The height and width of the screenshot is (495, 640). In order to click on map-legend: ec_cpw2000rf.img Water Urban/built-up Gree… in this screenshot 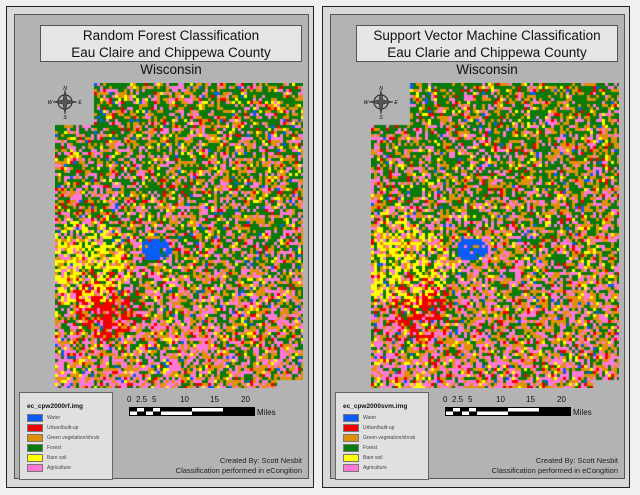, I will do `click(66, 436)`.